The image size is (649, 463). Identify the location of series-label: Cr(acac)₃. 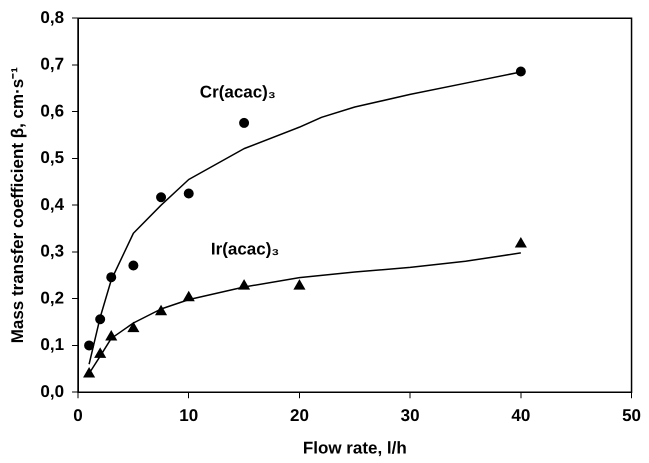
(238, 92).